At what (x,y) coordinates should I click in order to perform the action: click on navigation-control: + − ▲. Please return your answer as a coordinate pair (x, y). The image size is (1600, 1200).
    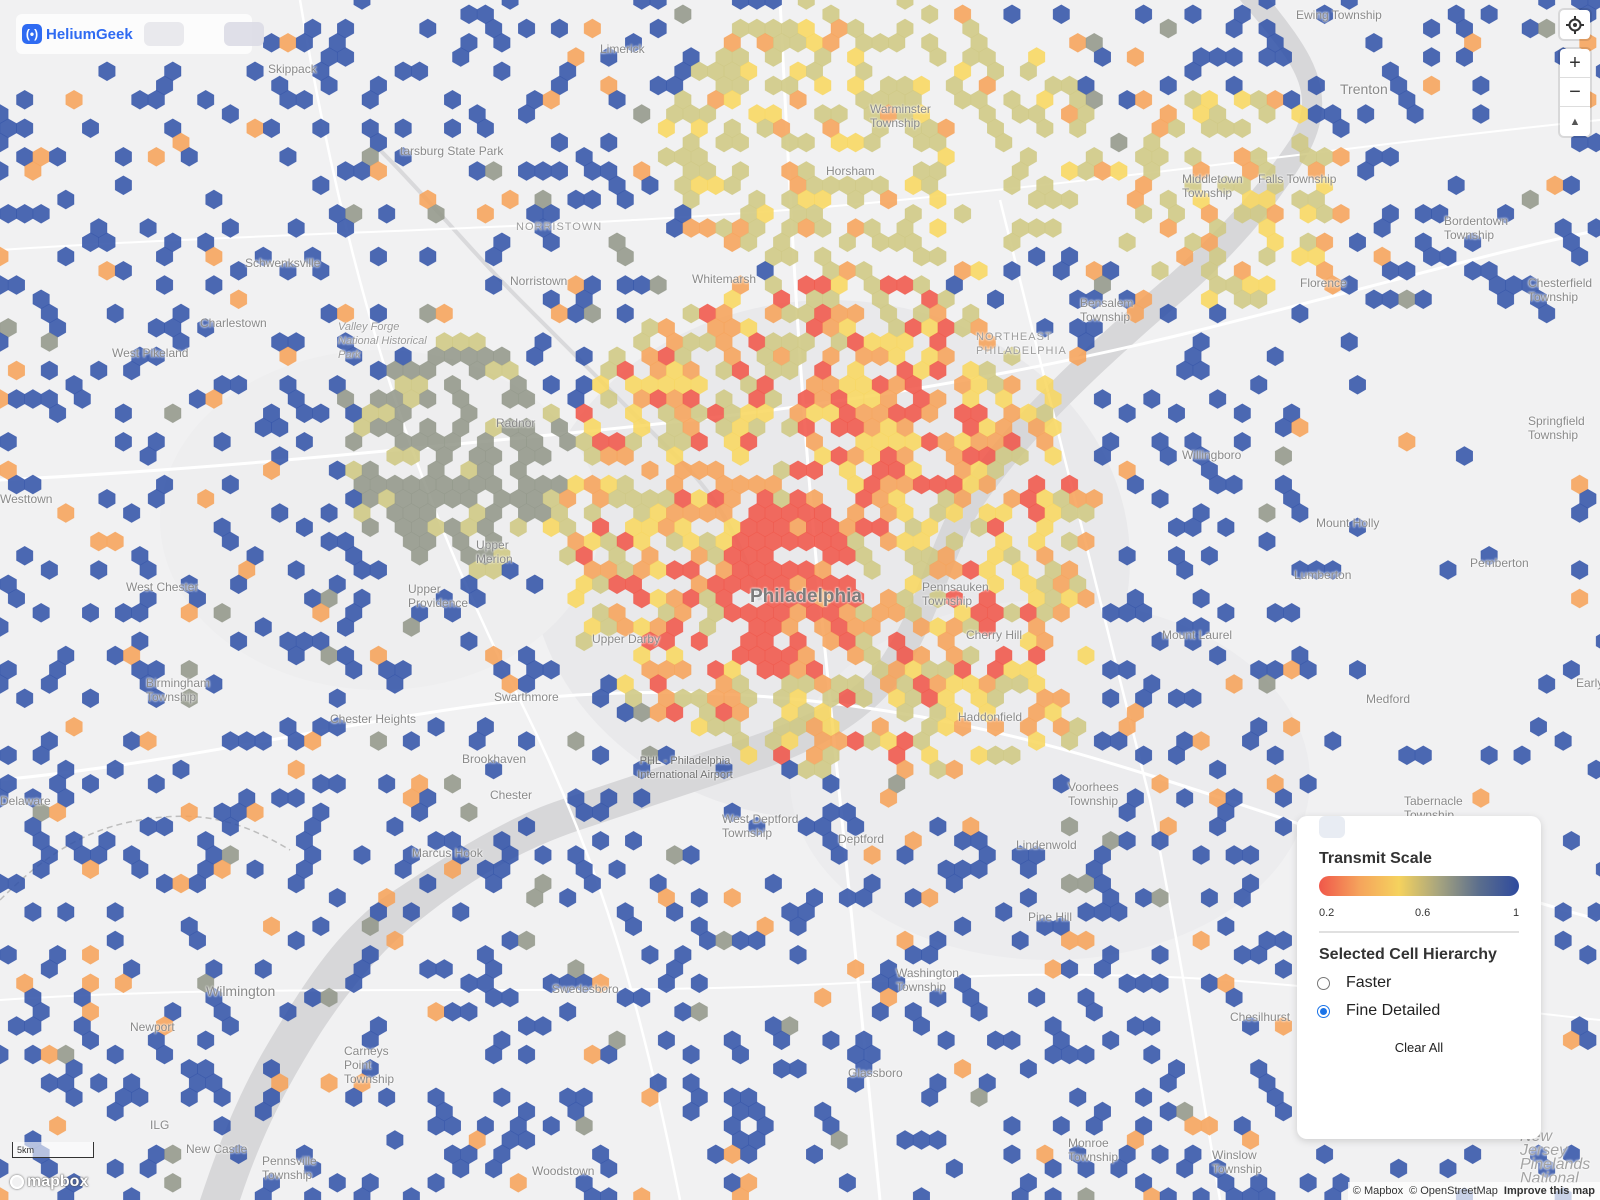
    Looking at the image, I should click on (1575, 92).